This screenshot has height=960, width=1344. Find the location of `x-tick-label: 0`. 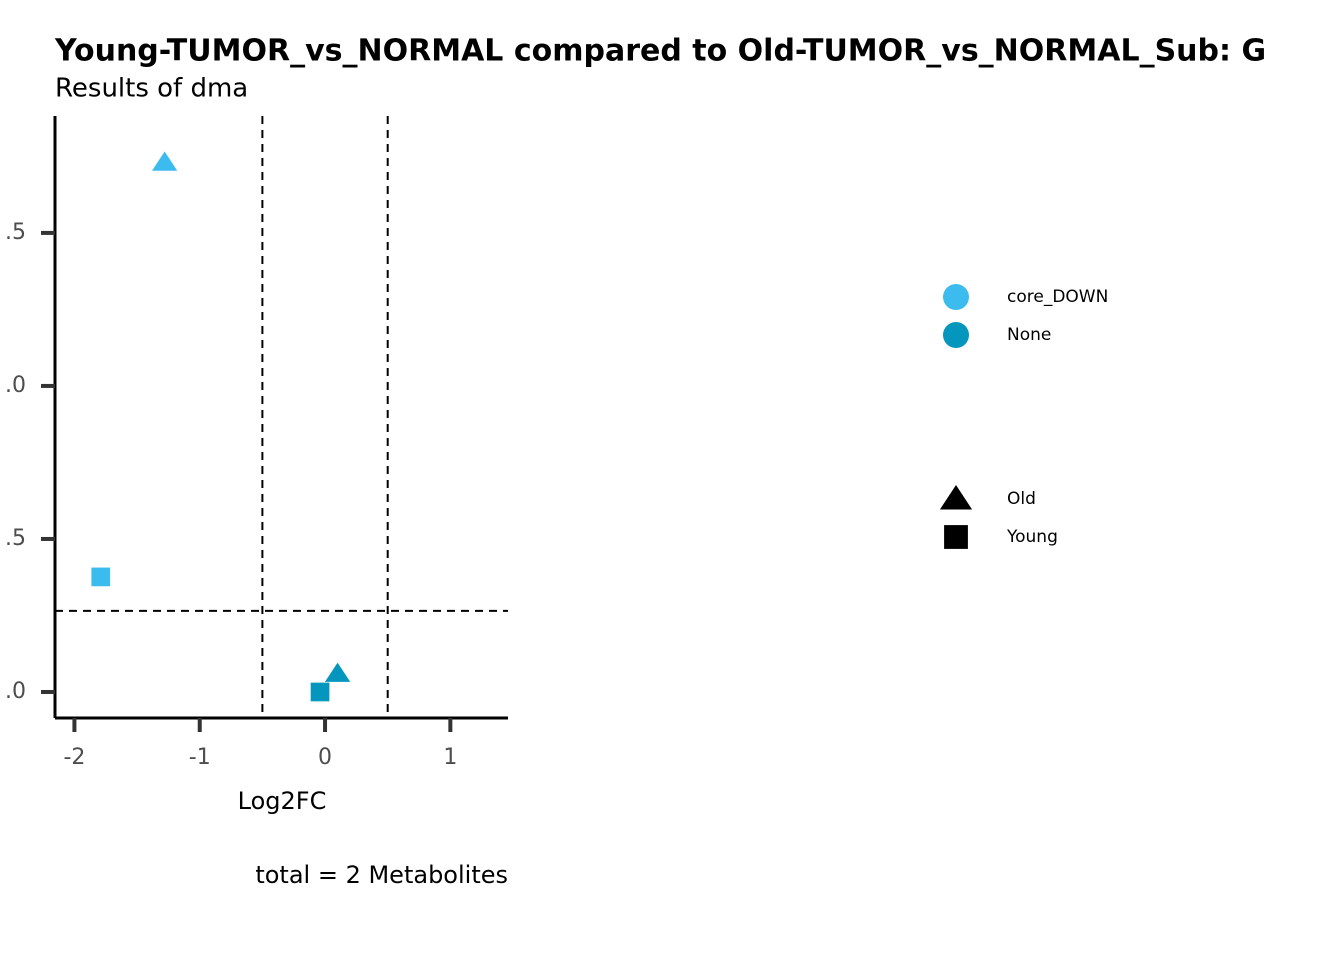

x-tick-label: 0 is located at coordinates (325, 757).